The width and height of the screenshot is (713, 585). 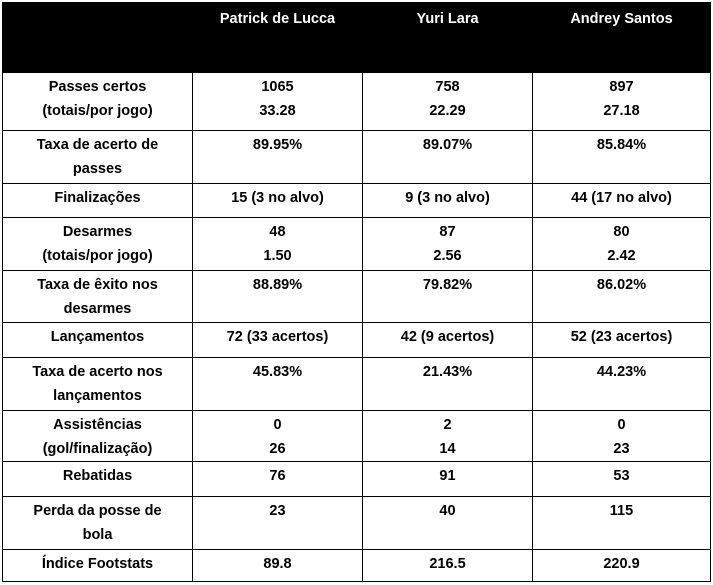 What do you see at coordinates (97, 285) in the screenshot?
I see `label-line: Taxa de êxito nos` at bounding box center [97, 285].